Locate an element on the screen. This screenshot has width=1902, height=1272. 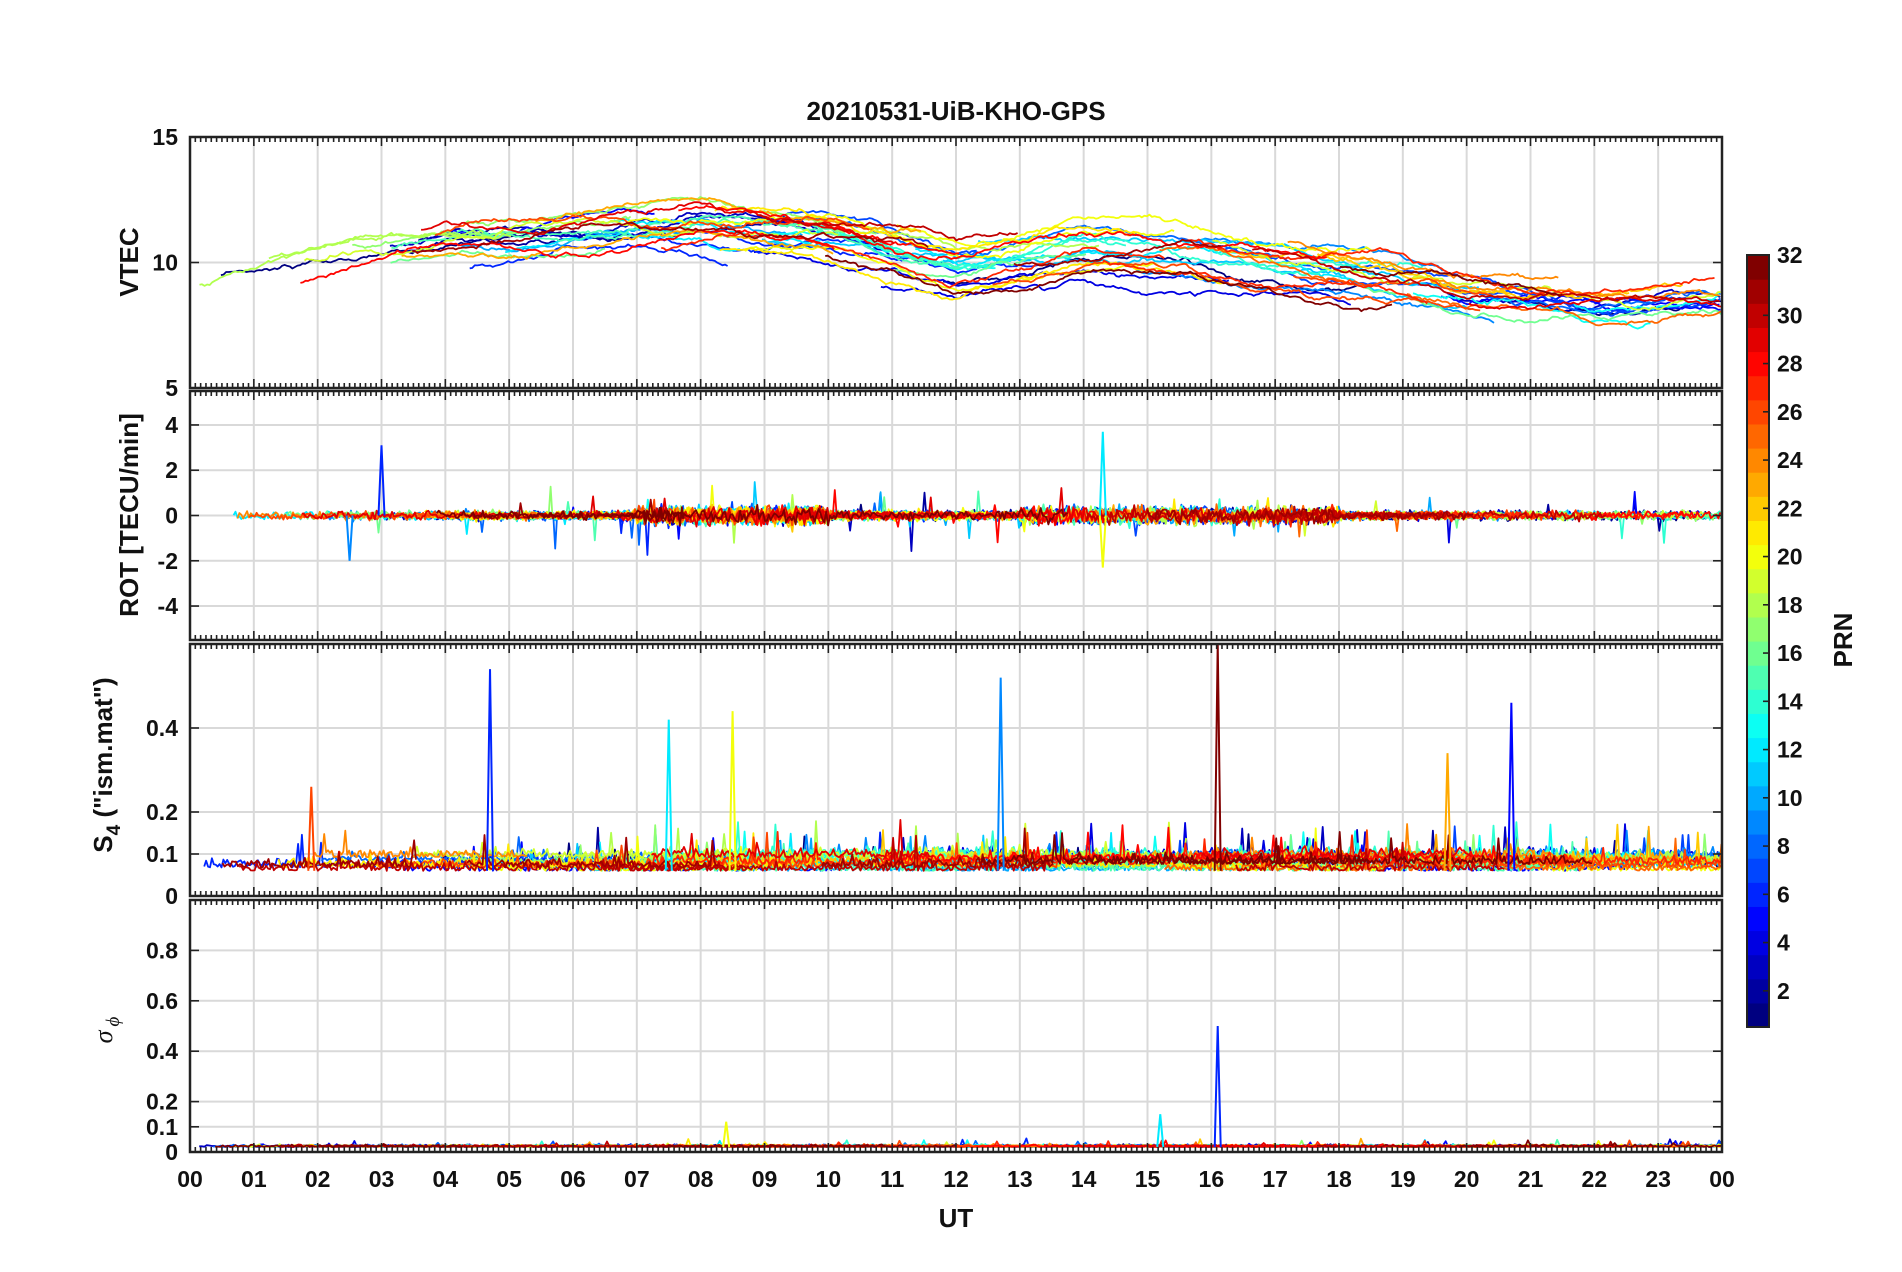
y-tick-label: -2 is located at coordinates (168, 561).